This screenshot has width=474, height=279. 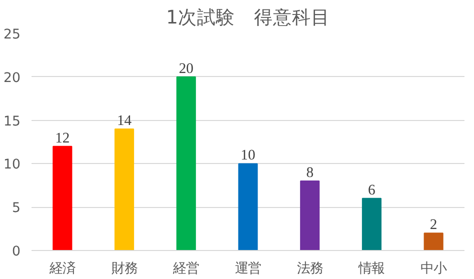 I want to click on chart-title: 1次試験 得意科目, so click(x=248, y=18).